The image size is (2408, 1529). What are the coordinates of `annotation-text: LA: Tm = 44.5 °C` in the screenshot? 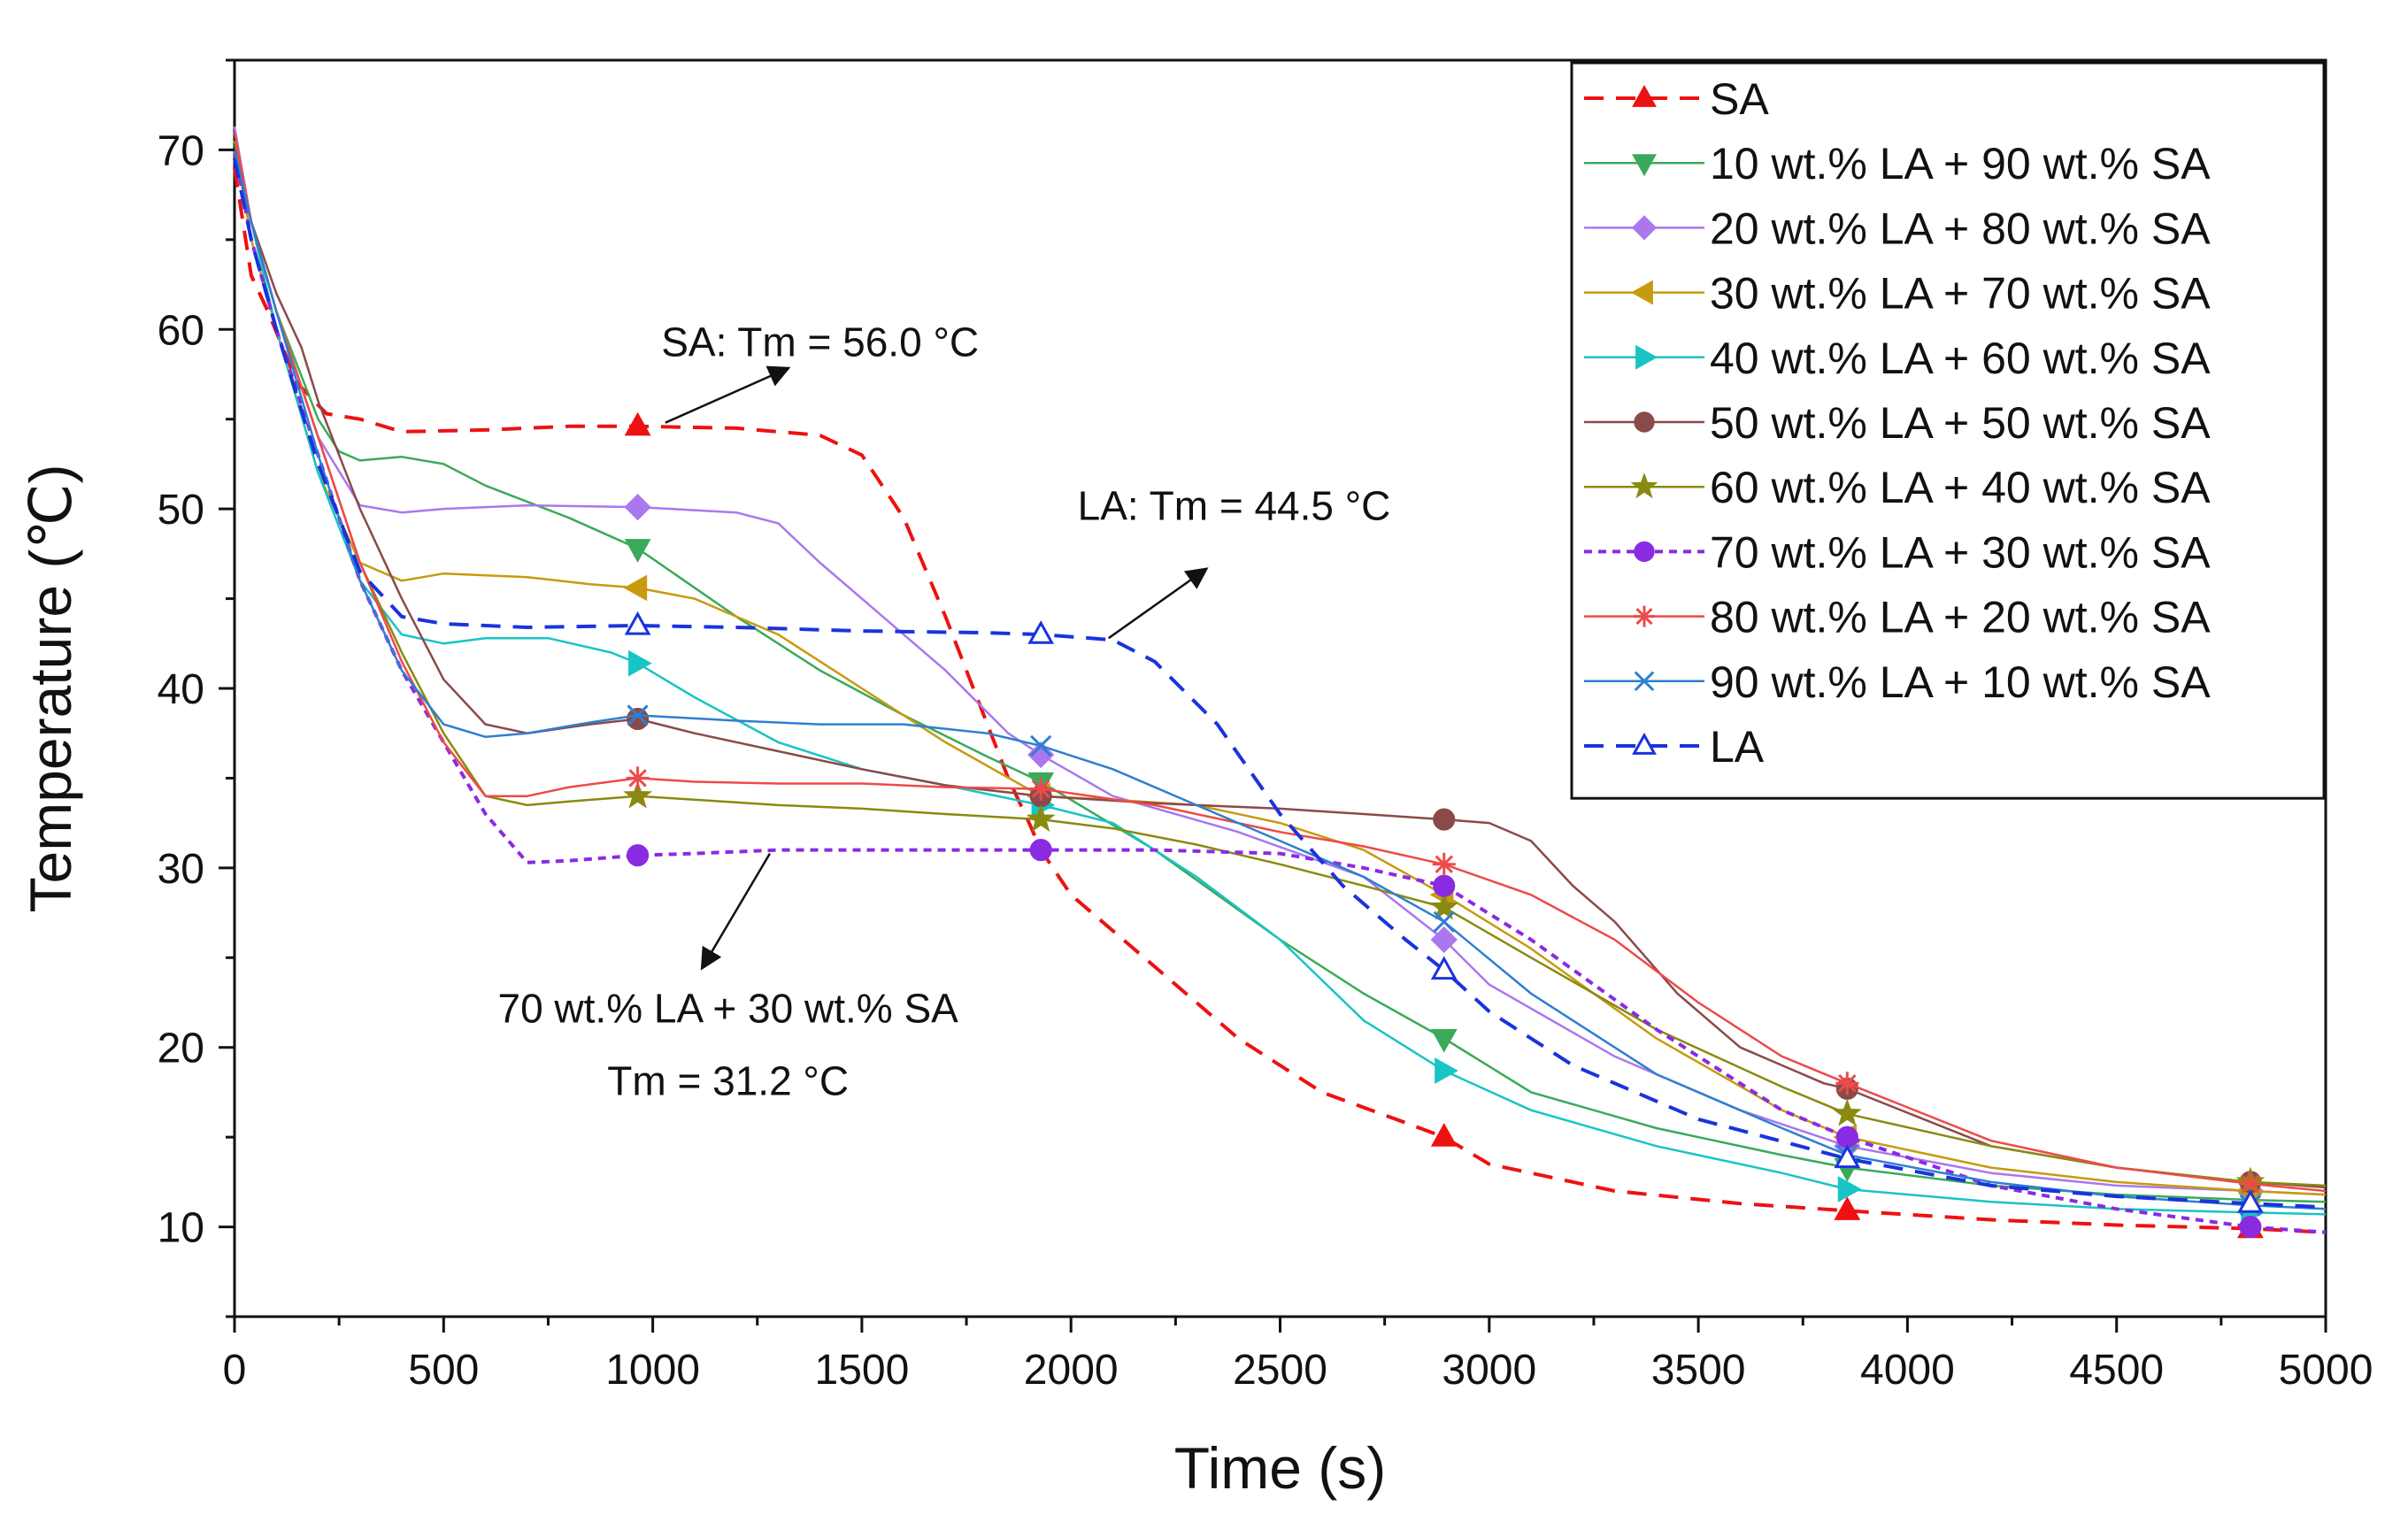 It's located at (1234, 505).